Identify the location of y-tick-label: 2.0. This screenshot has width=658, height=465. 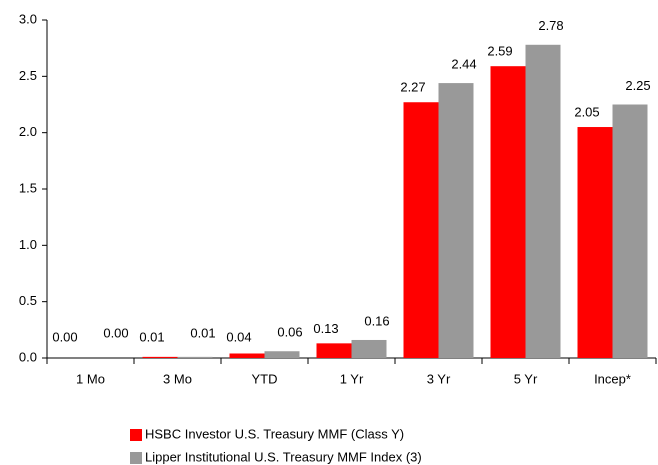
(28, 131).